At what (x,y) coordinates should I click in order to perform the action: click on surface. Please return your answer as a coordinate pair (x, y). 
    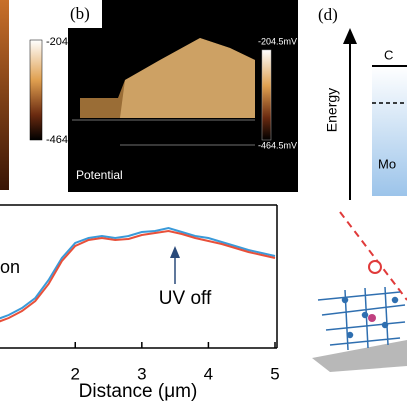
    Looking at the image, I should click on (187, 78).